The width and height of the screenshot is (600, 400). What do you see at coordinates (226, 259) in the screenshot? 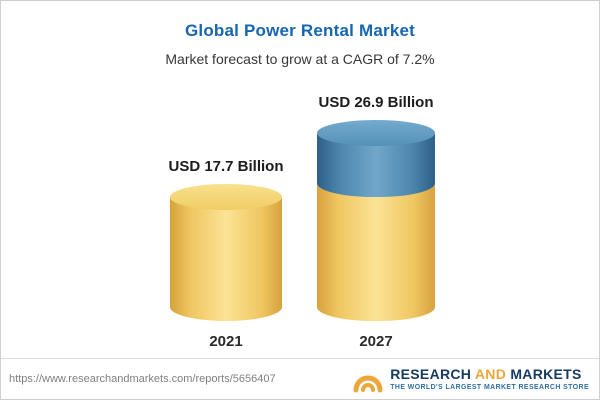
I see `cylinder-body-2021` at bounding box center [226, 259].